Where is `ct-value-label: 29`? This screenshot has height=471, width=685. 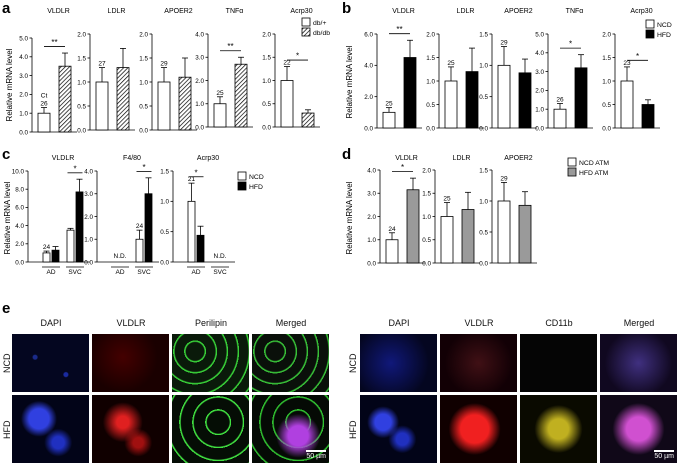 ct-value-label: 29 is located at coordinates (164, 64).